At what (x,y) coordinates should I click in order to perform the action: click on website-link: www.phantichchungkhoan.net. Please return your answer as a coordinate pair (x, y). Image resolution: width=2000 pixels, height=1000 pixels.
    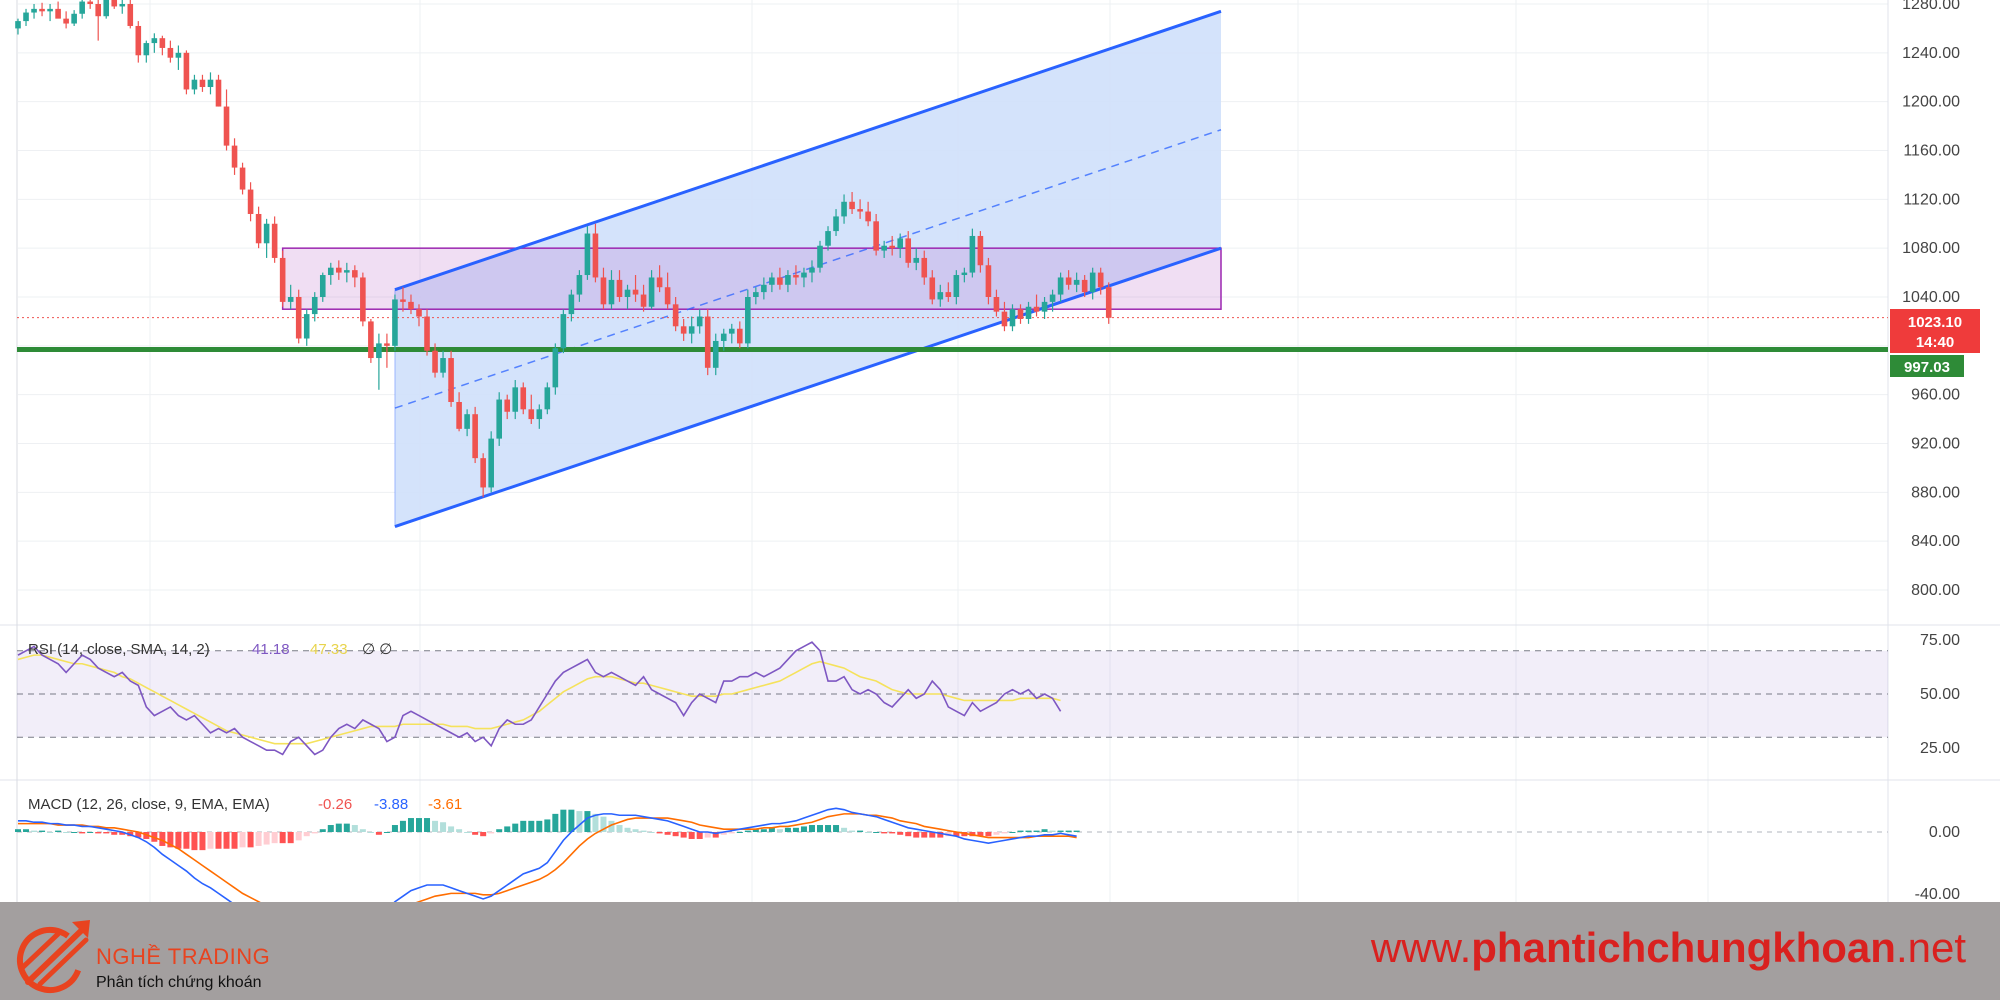
    Looking at the image, I should click on (1668, 948).